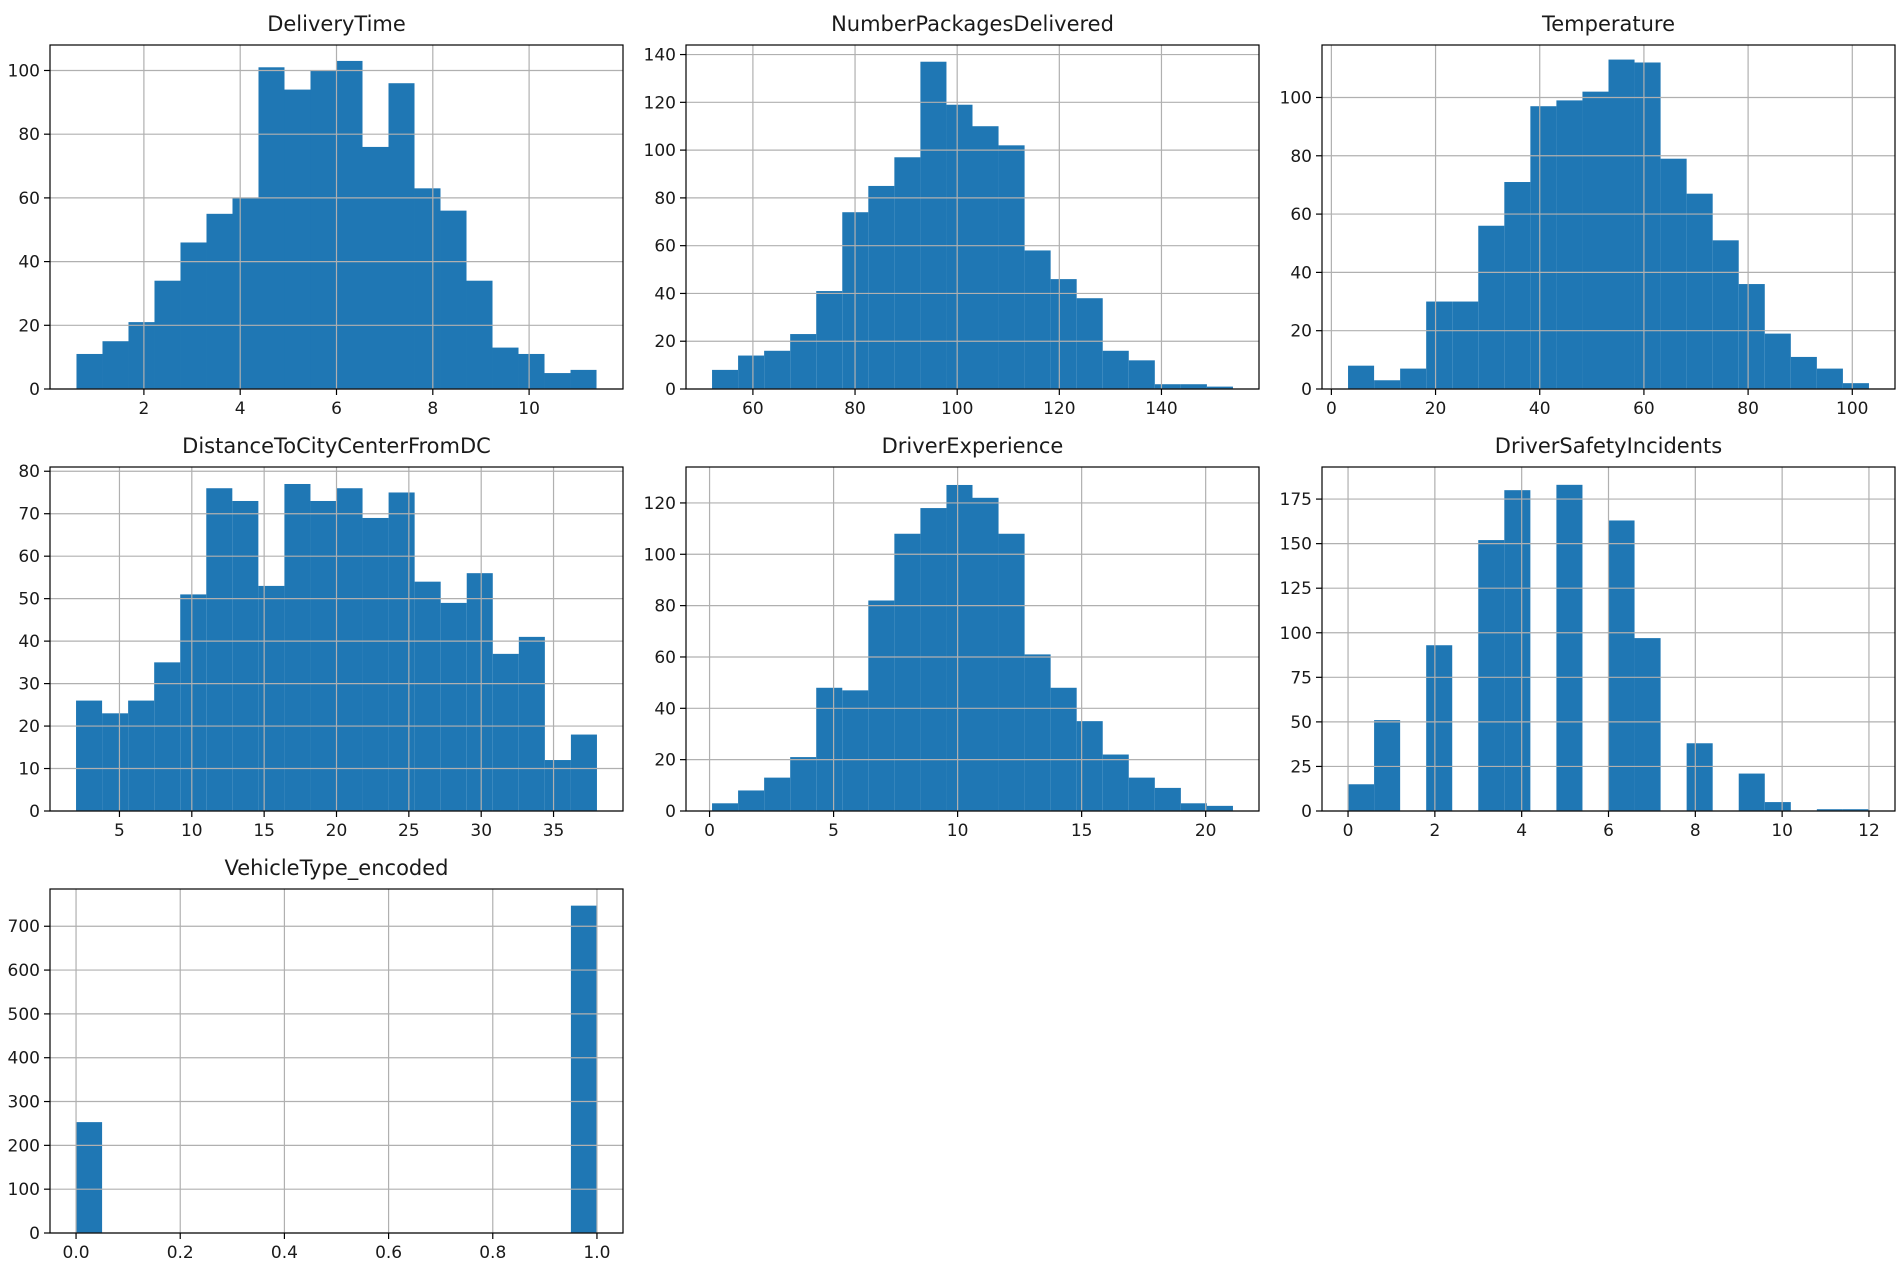  Describe the element at coordinates (1869, 831) in the screenshot. I see `x-tick-label: 12` at that location.